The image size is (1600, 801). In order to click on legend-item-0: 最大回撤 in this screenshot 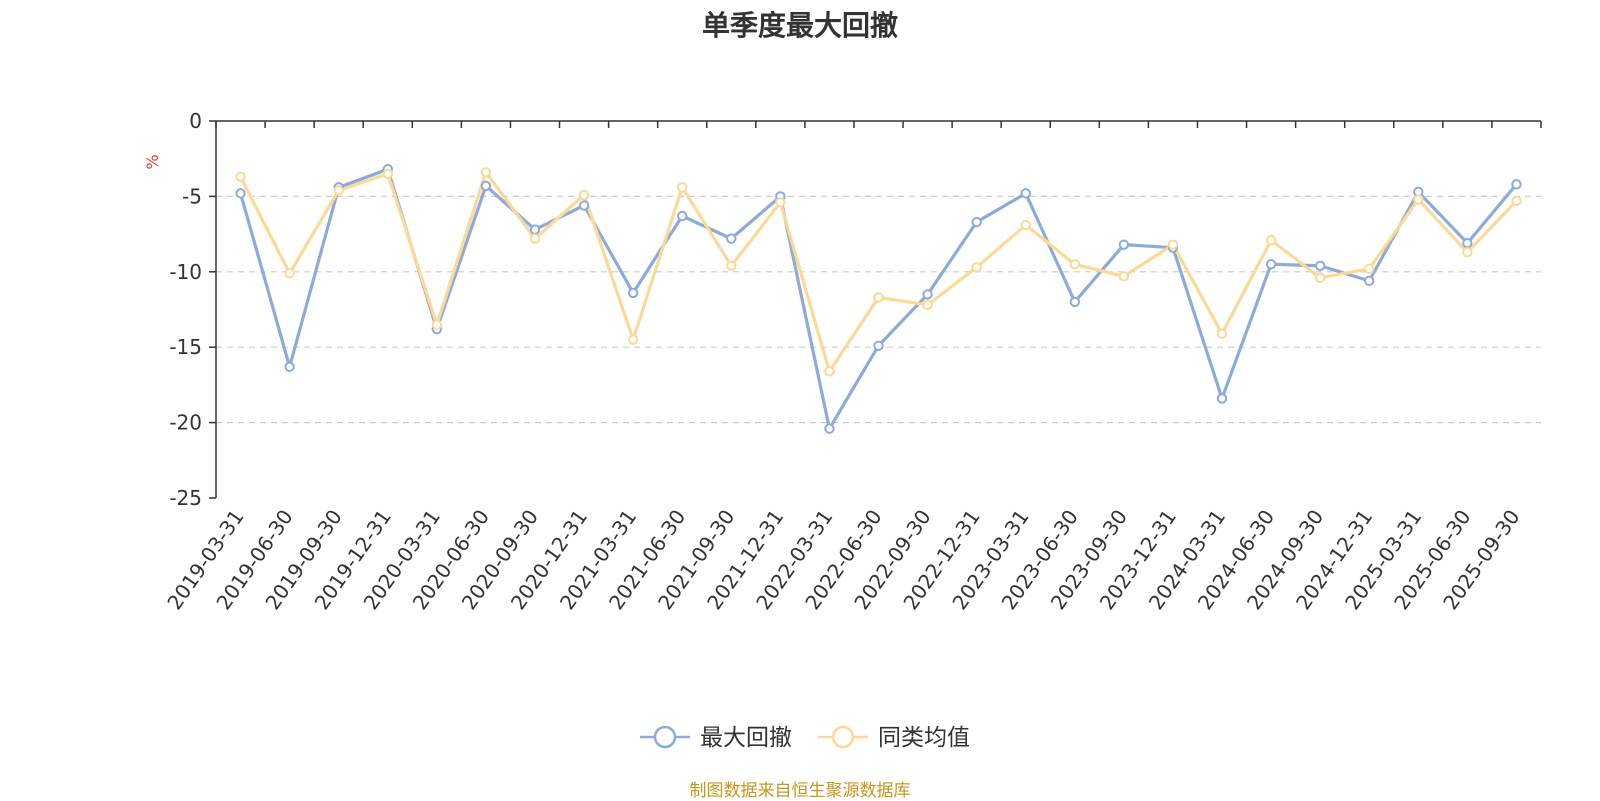, I will do `click(716, 738)`.